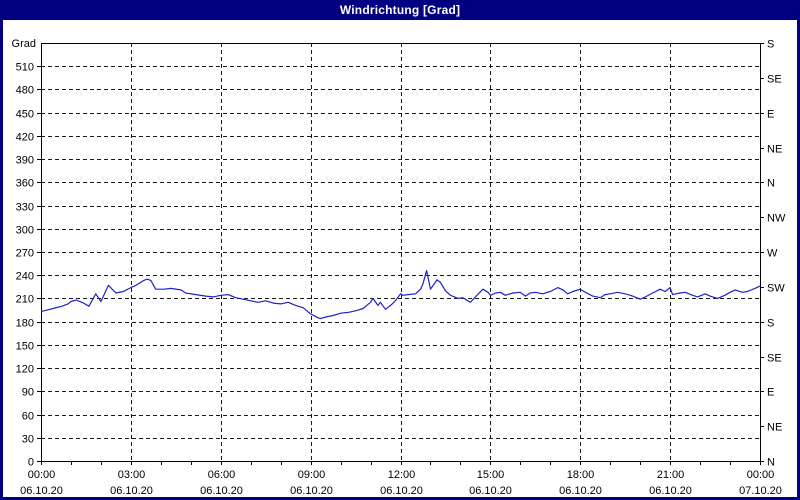 This screenshot has width=800, height=500. I want to click on y-axis-tick-label: 360, so click(25, 184).